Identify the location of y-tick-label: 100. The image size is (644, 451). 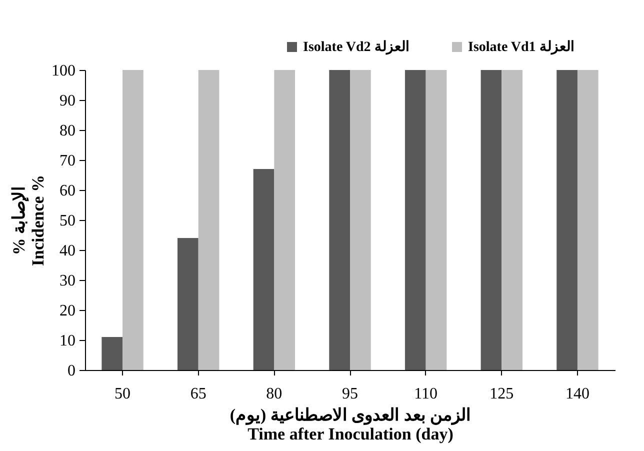
(64, 71).